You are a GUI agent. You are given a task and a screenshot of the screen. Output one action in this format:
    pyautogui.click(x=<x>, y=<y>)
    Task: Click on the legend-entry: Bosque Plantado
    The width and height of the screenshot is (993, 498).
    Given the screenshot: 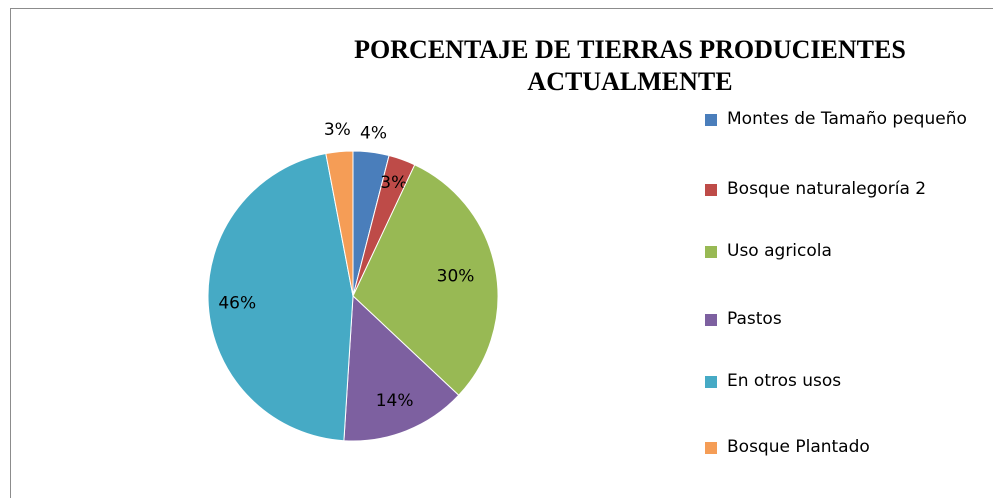 What is the action you would take?
    pyautogui.click(x=840, y=447)
    